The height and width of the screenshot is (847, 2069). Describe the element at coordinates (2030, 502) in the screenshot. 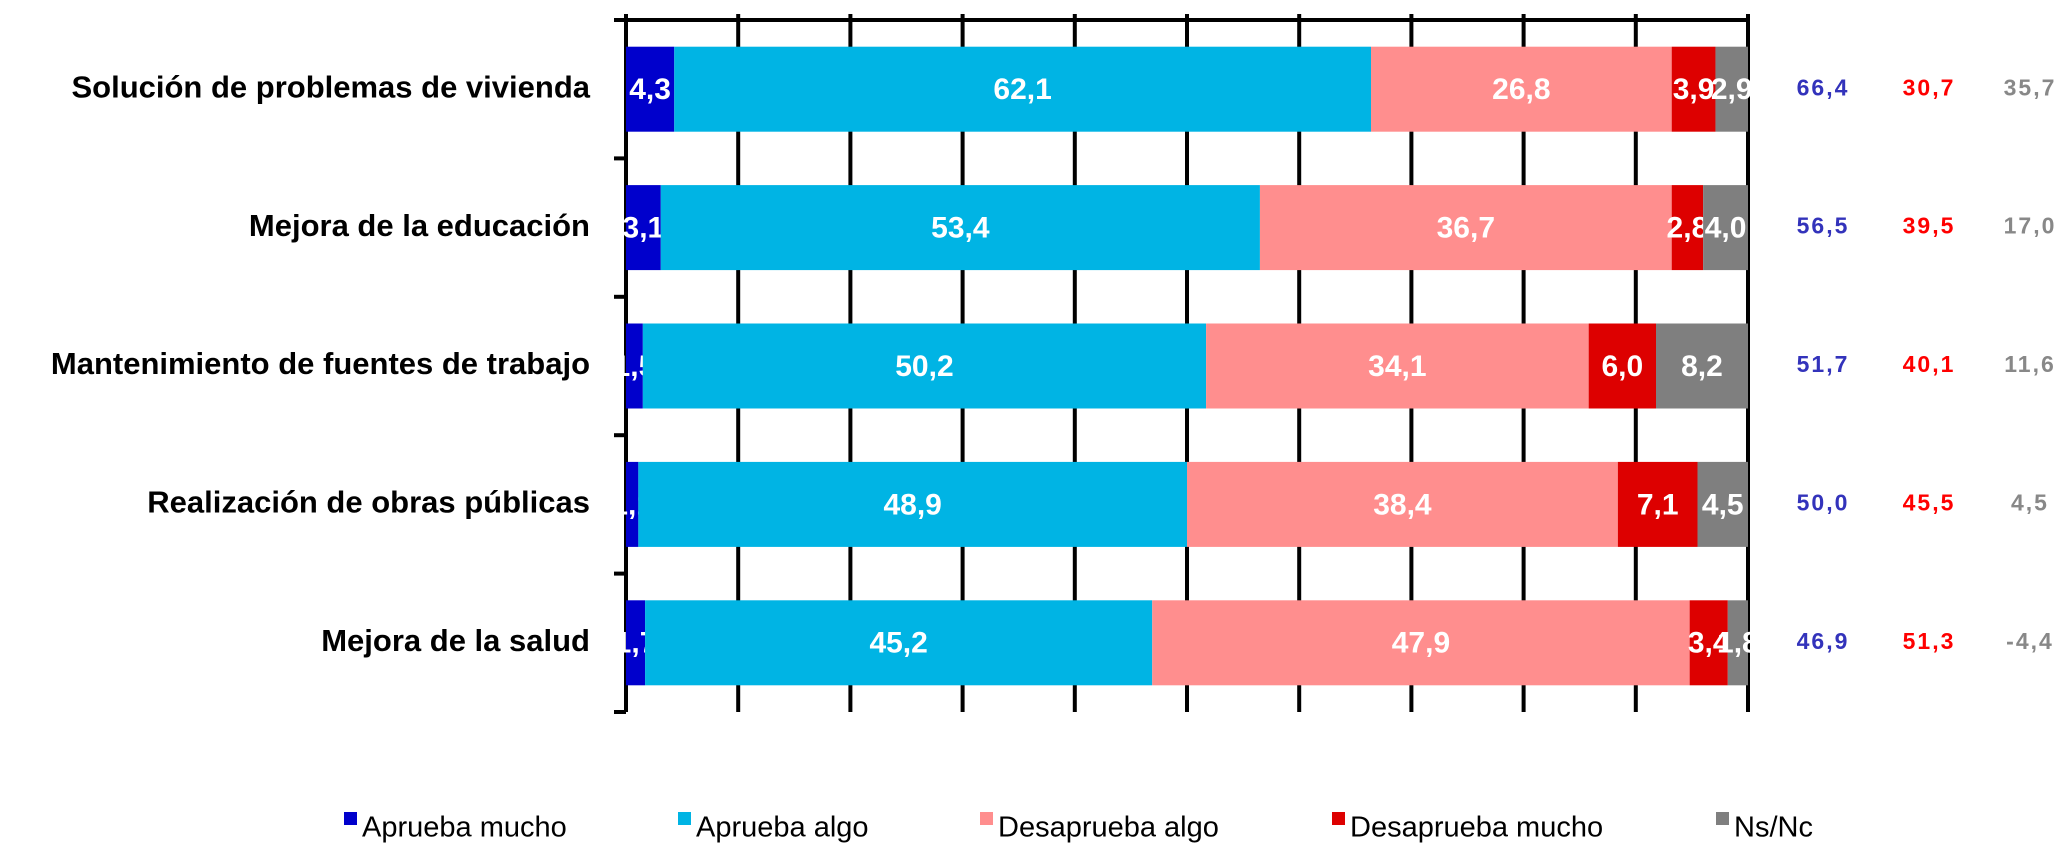

I see `total-label: 4,5` at that location.